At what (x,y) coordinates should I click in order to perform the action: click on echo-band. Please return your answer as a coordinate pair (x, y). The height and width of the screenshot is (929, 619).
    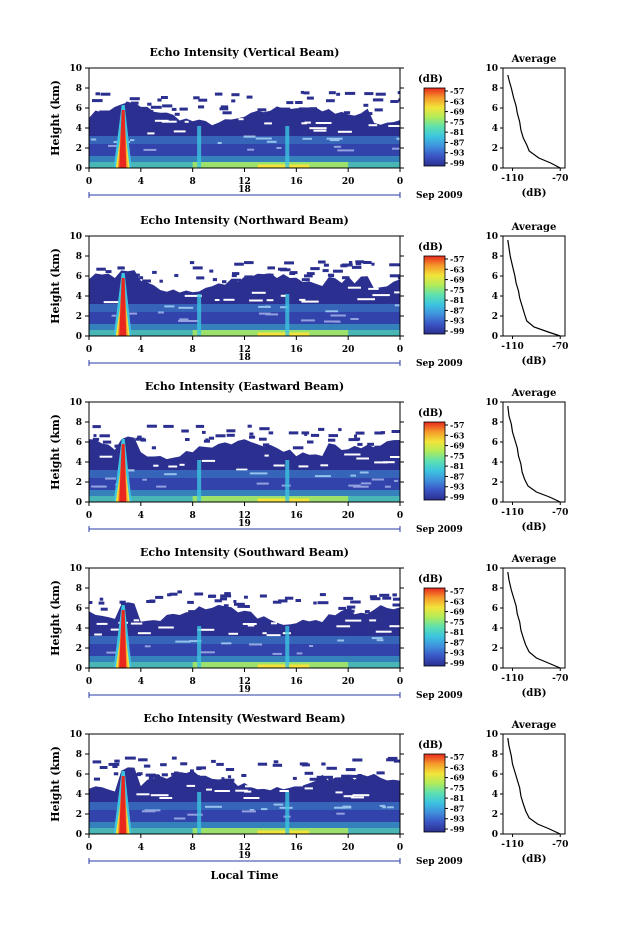
    Looking at the image, I should click on (244, 140).